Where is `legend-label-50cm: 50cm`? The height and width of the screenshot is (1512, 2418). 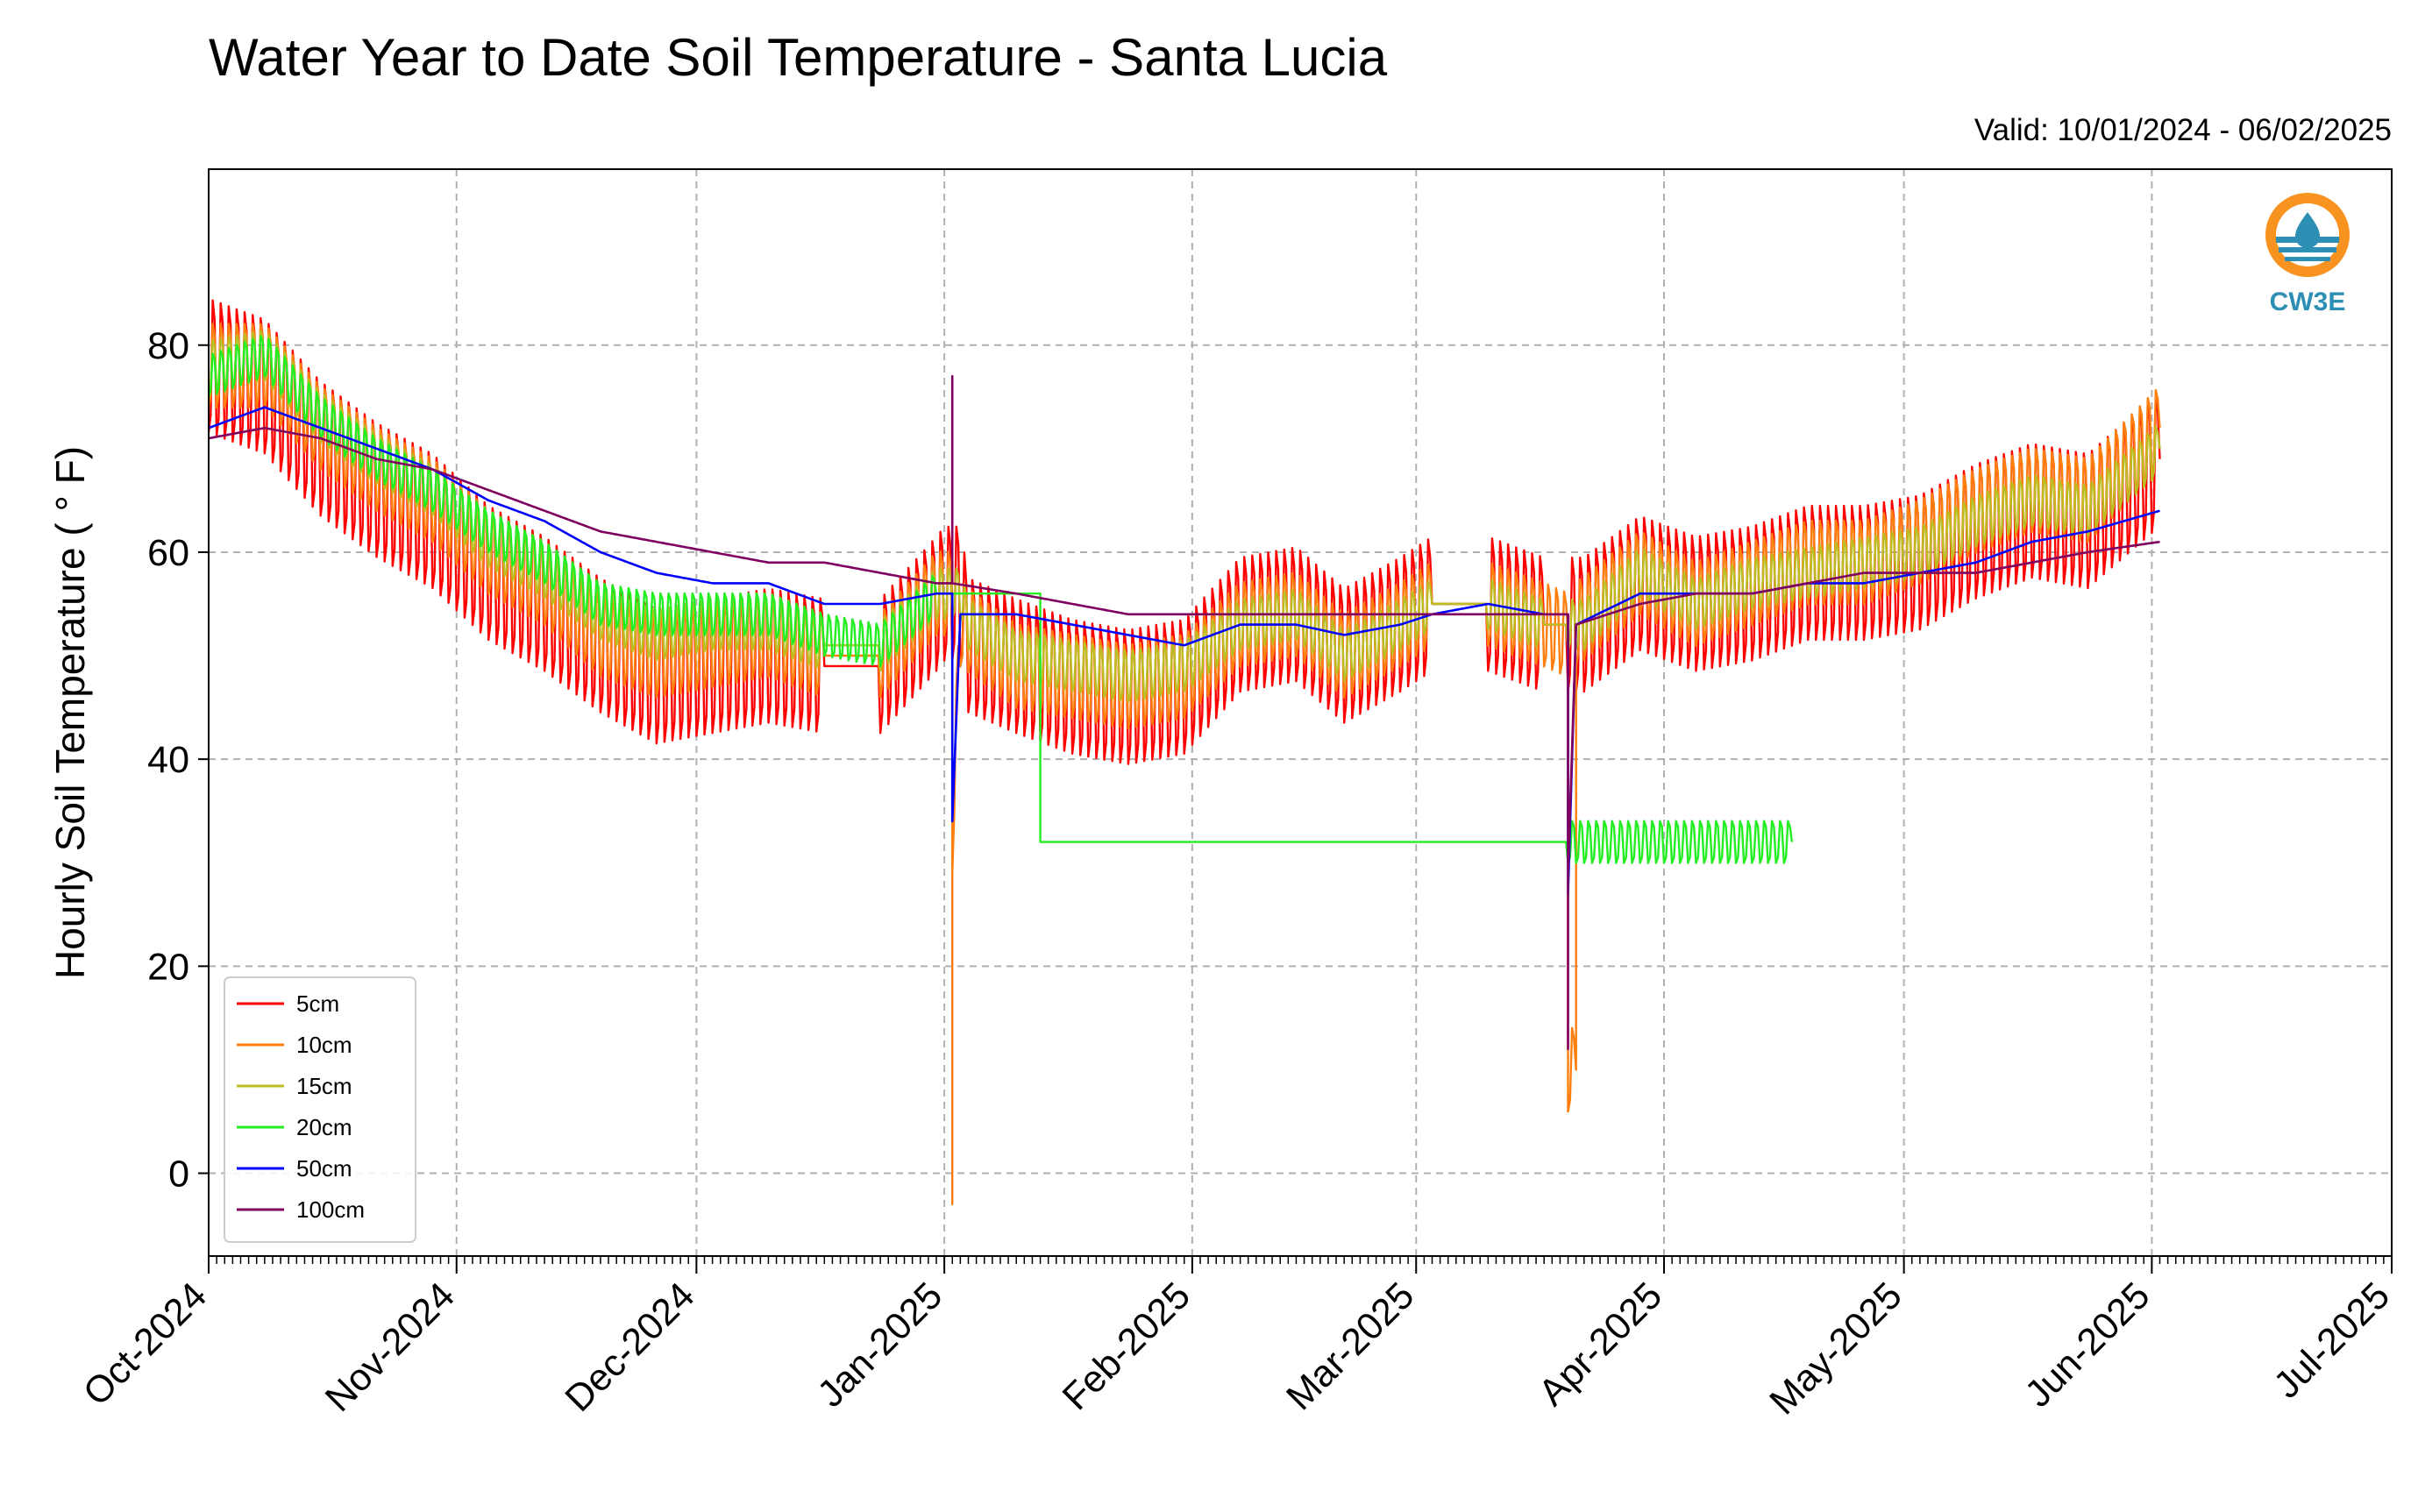 legend-label-50cm: 50cm is located at coordinates (324, 1168).